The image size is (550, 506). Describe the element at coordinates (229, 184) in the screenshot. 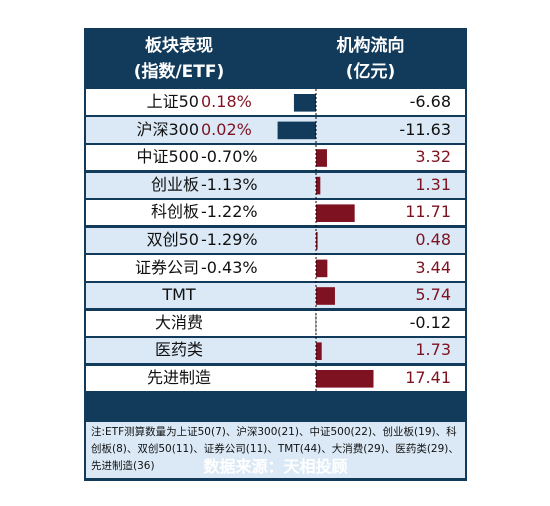

I see `sector-performance: -1.13%` at that location.